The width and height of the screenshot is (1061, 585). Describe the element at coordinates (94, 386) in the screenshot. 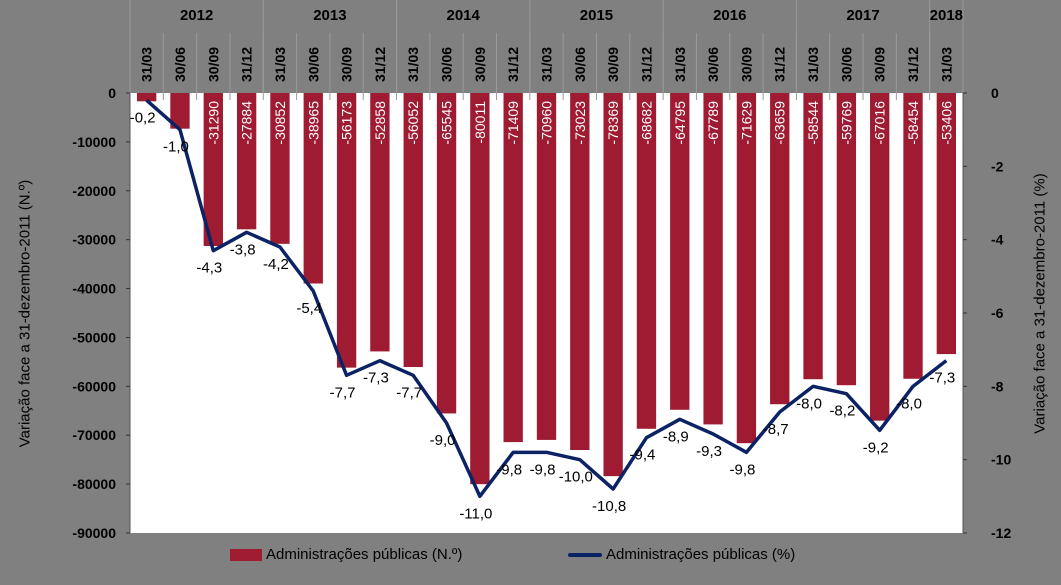

I see `left-tick-label: -60000` at that location.